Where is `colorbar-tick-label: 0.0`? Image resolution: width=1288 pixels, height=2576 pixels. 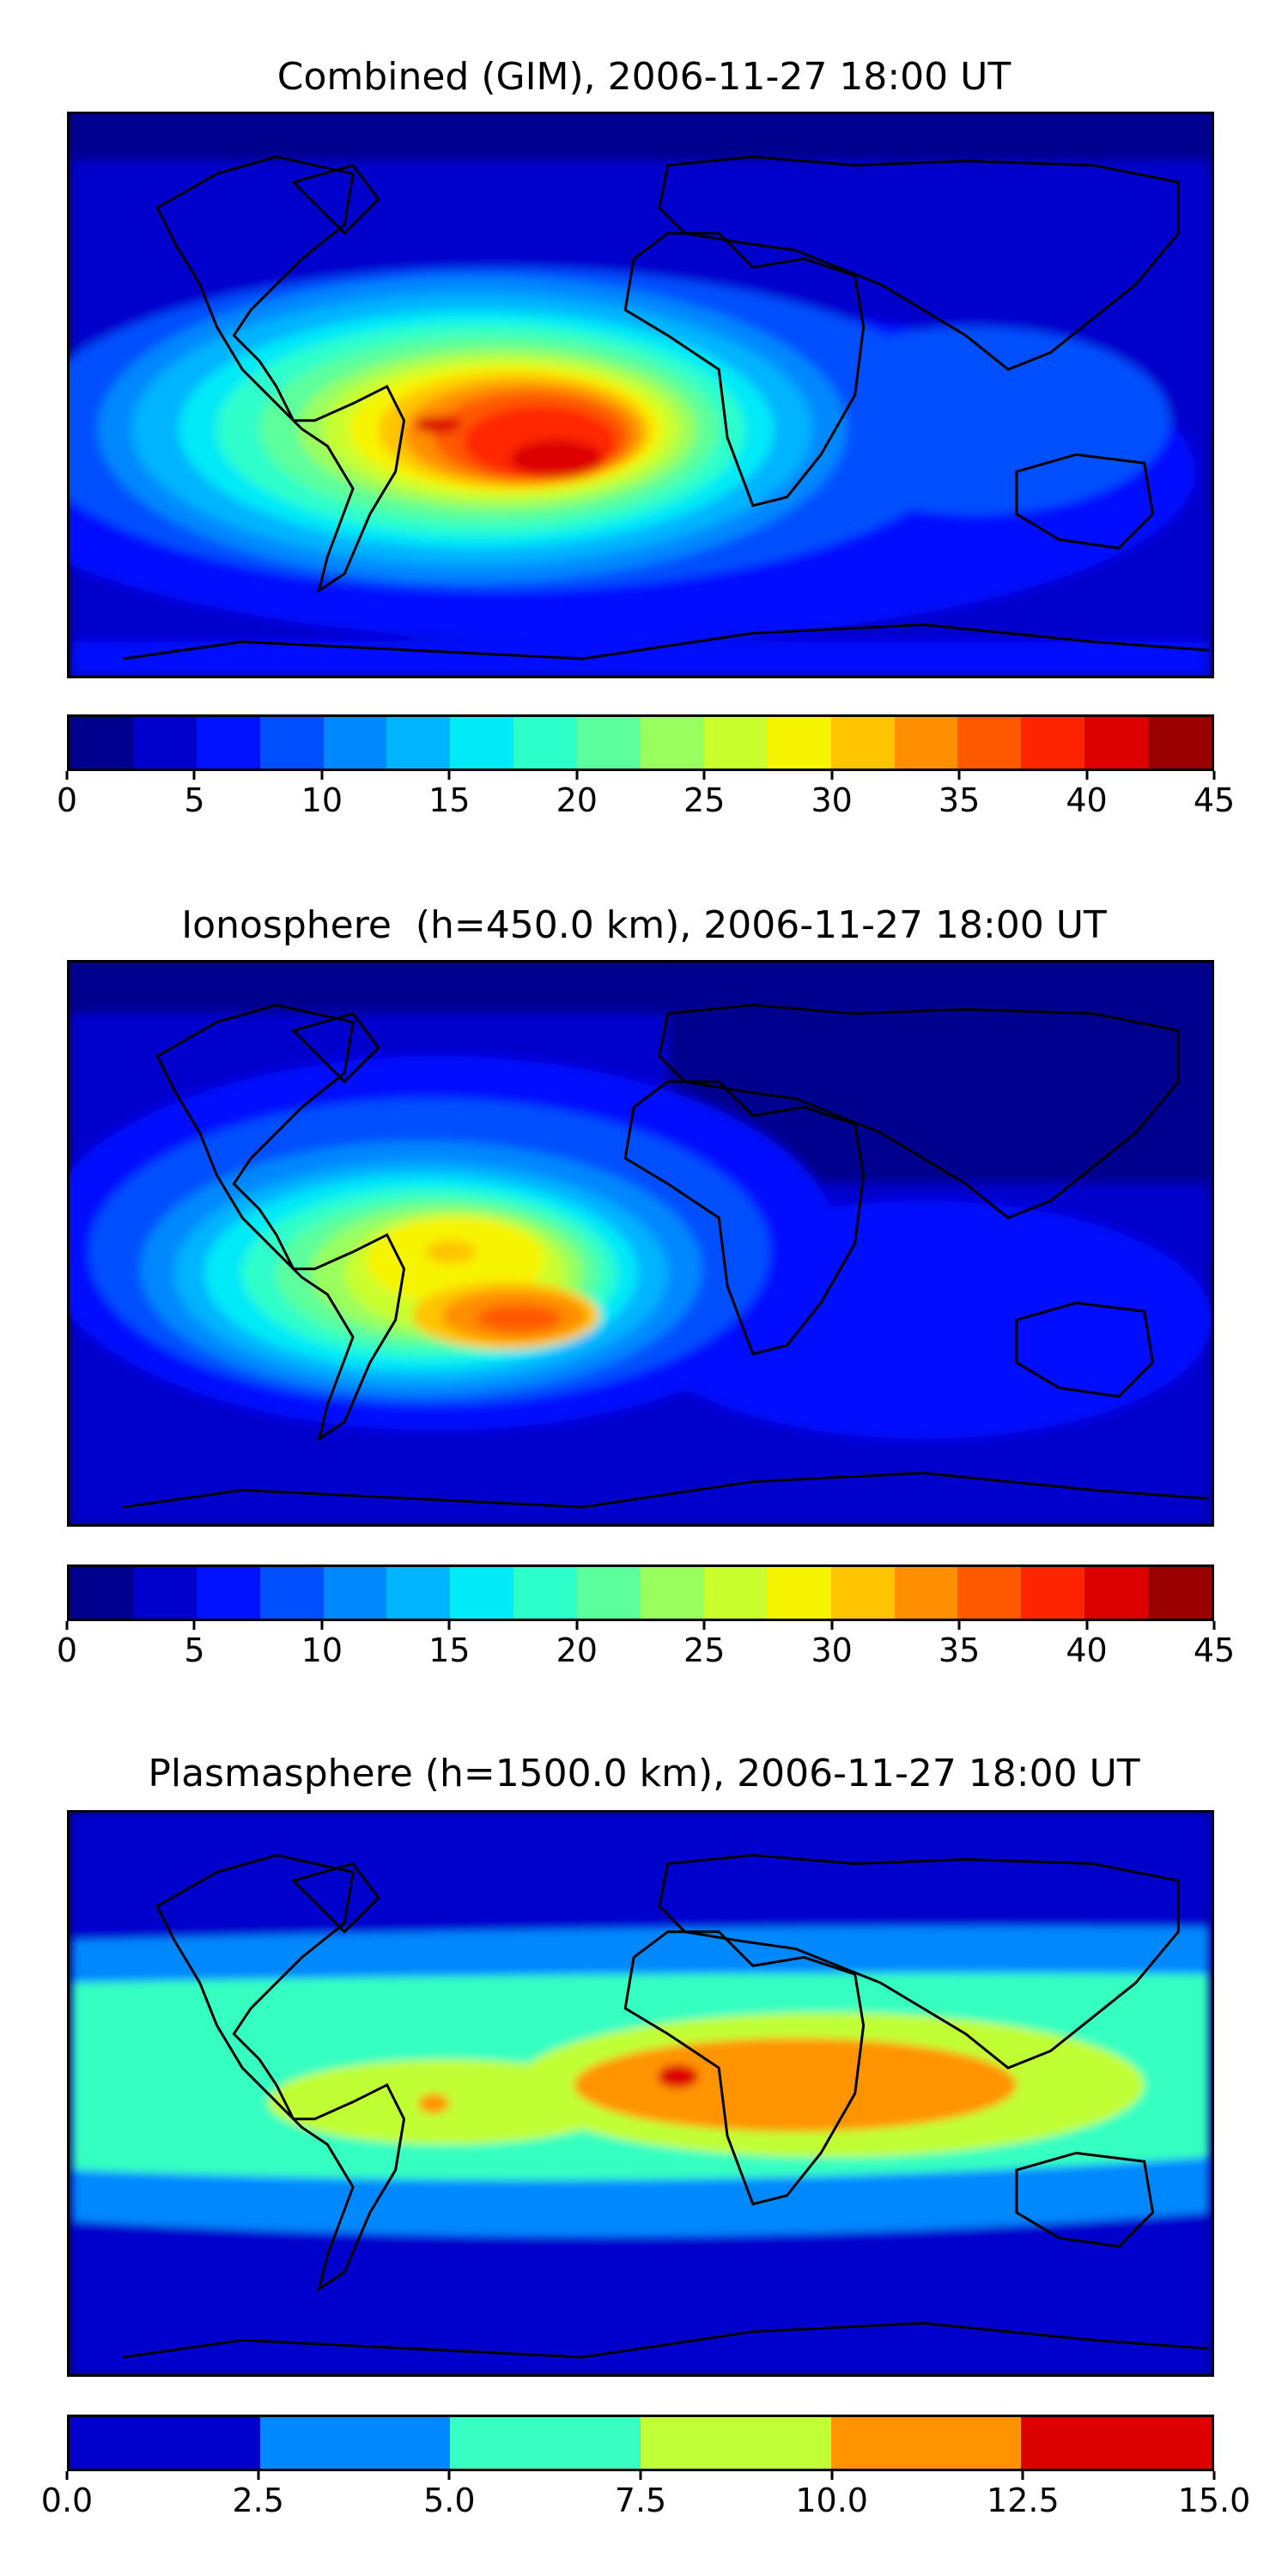
colorbar-tick-label: 0.0 is located at coordinates (67, 2500).